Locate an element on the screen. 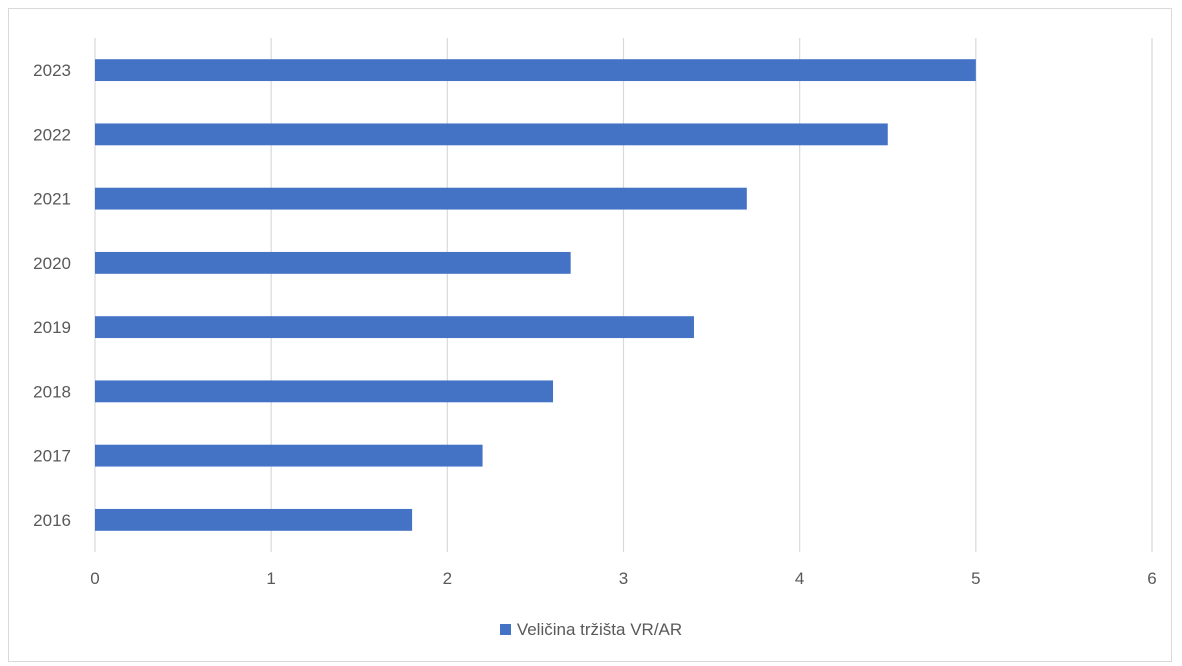 The image size is (1182, 666). x-tick-label: 4 is located at coordinates (799, 578).